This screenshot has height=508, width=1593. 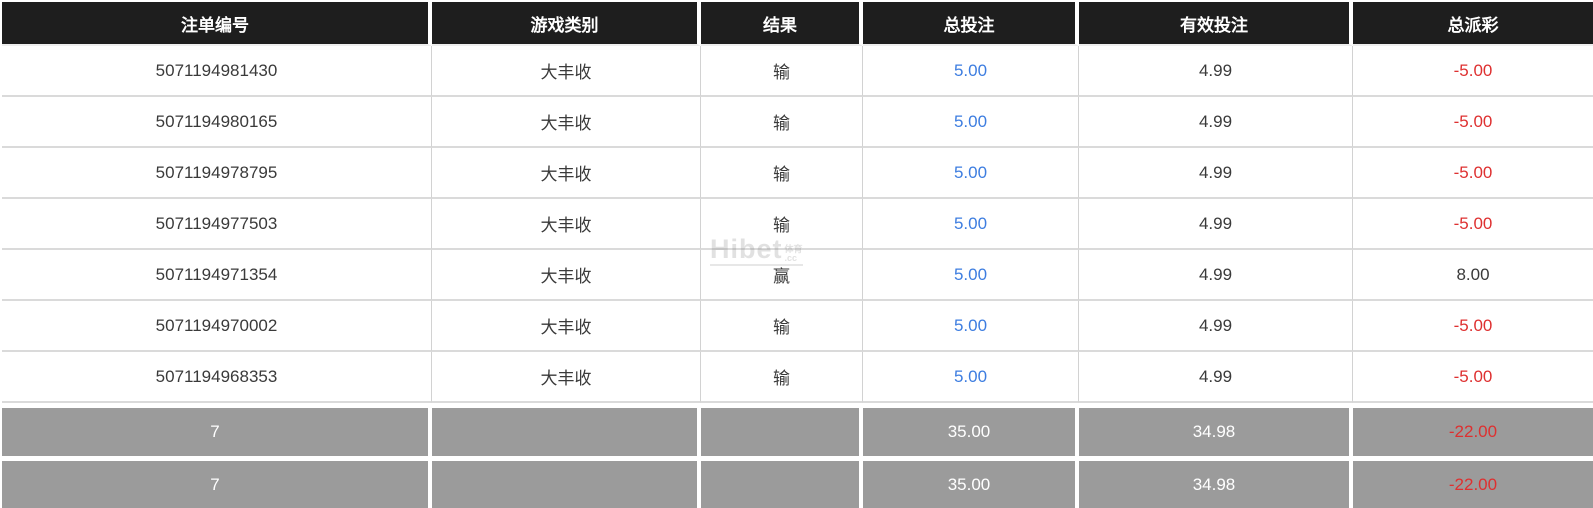 What do you see at coordinates (217, 275) in the screenshot?
I see `cell-order-id: 5071194971354` at bounding box center [217, 275].